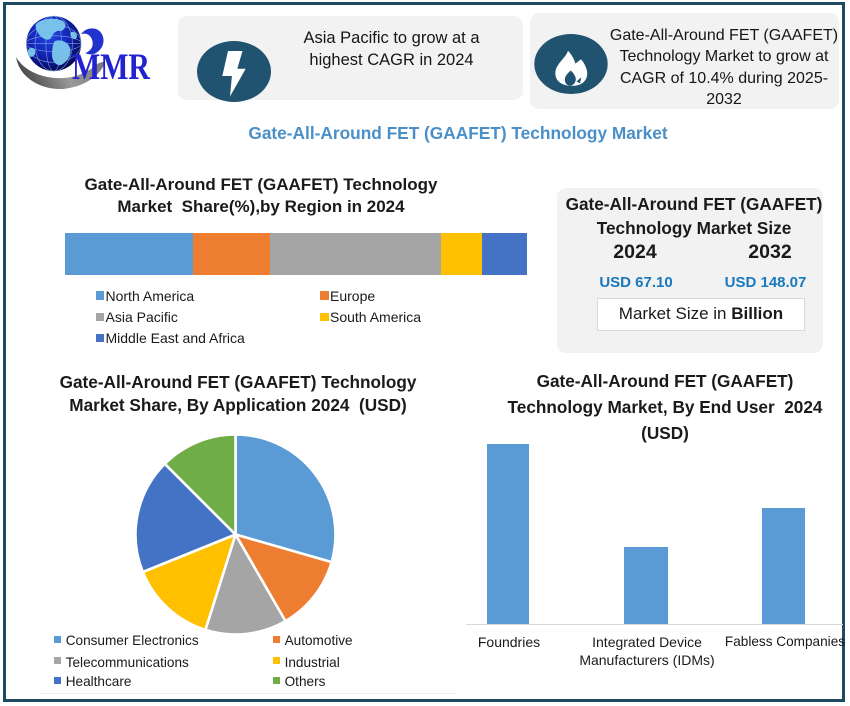 The height and width of the screenshot is (706, 850). Describe the element at coordinates (111, 67) in the screenshot. I see `svg-text: MMR` at that location.